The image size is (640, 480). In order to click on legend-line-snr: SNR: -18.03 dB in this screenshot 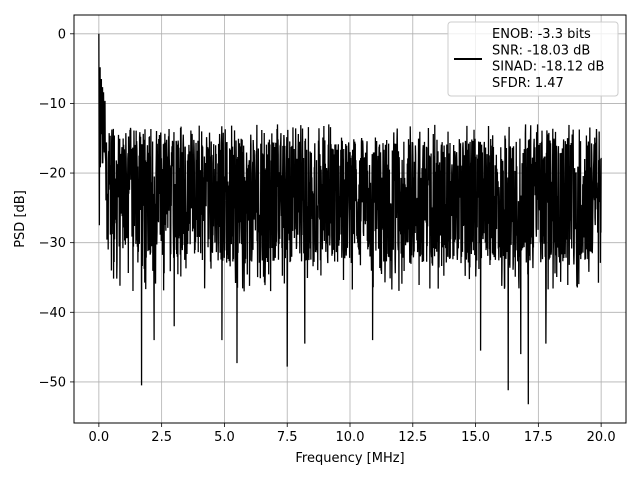, I will do `click(541, 50)`.